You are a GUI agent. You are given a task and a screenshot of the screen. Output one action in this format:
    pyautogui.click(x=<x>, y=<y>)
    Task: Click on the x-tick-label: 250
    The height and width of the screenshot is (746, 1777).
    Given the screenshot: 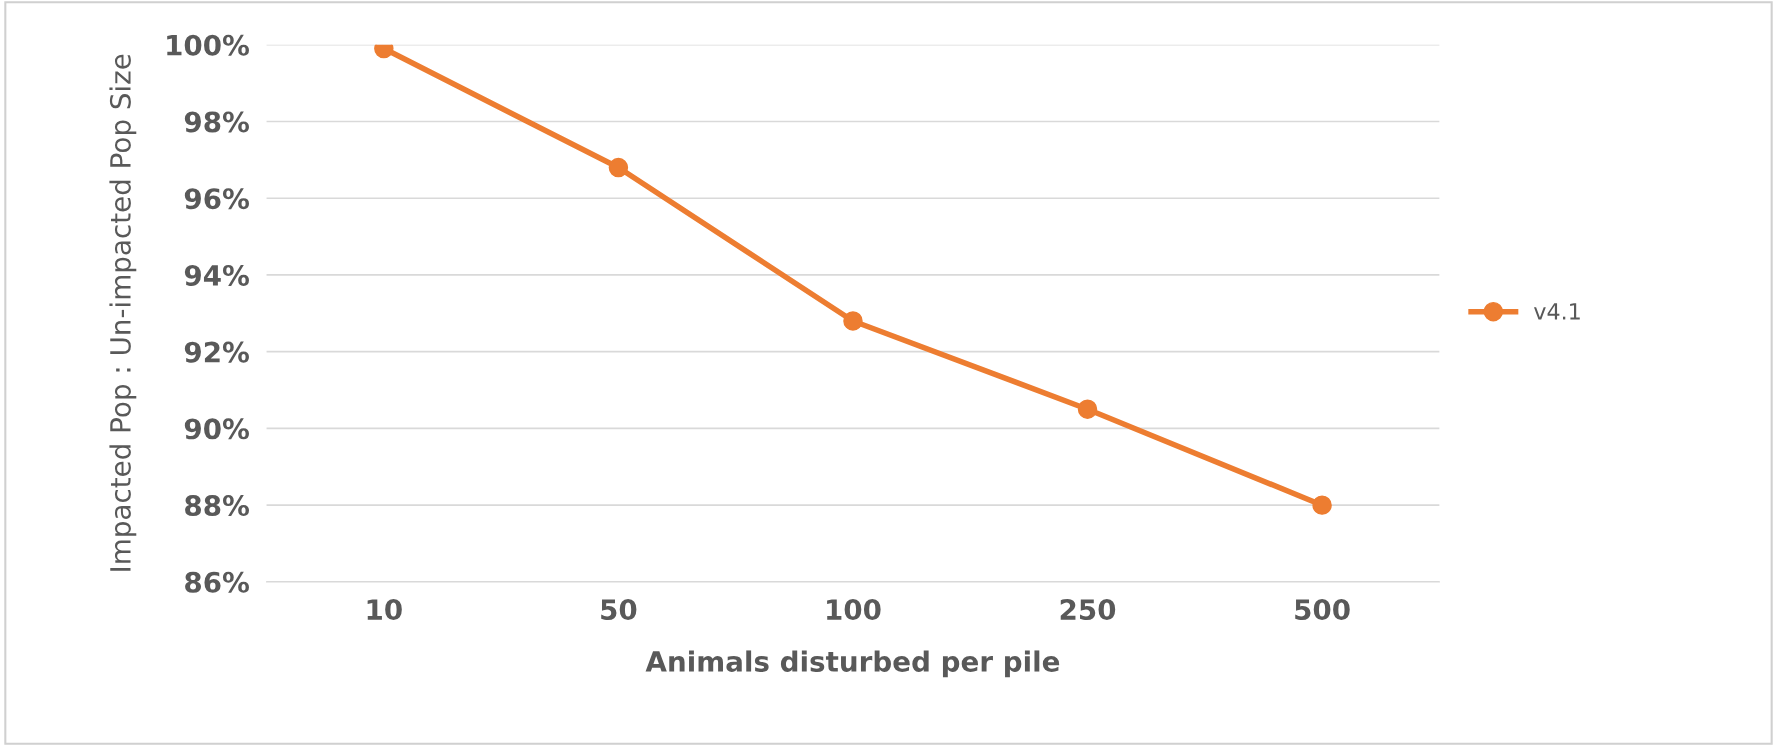 What is the action you would take?
    pyautogui.click(x=1088, y=610)
    